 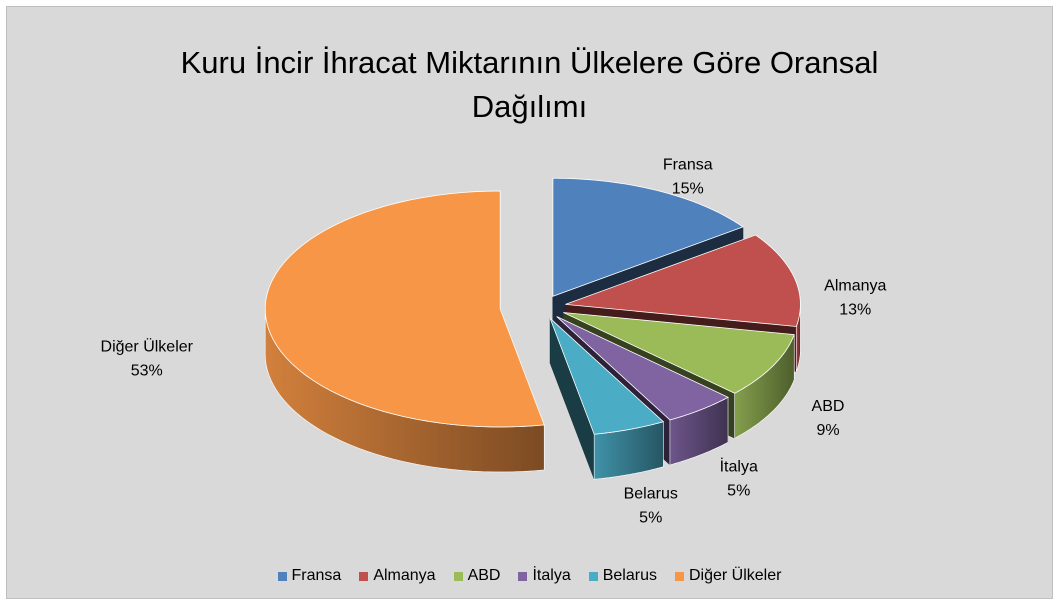 I want to click on legend-label: ABD, so click(x=484, y=575).